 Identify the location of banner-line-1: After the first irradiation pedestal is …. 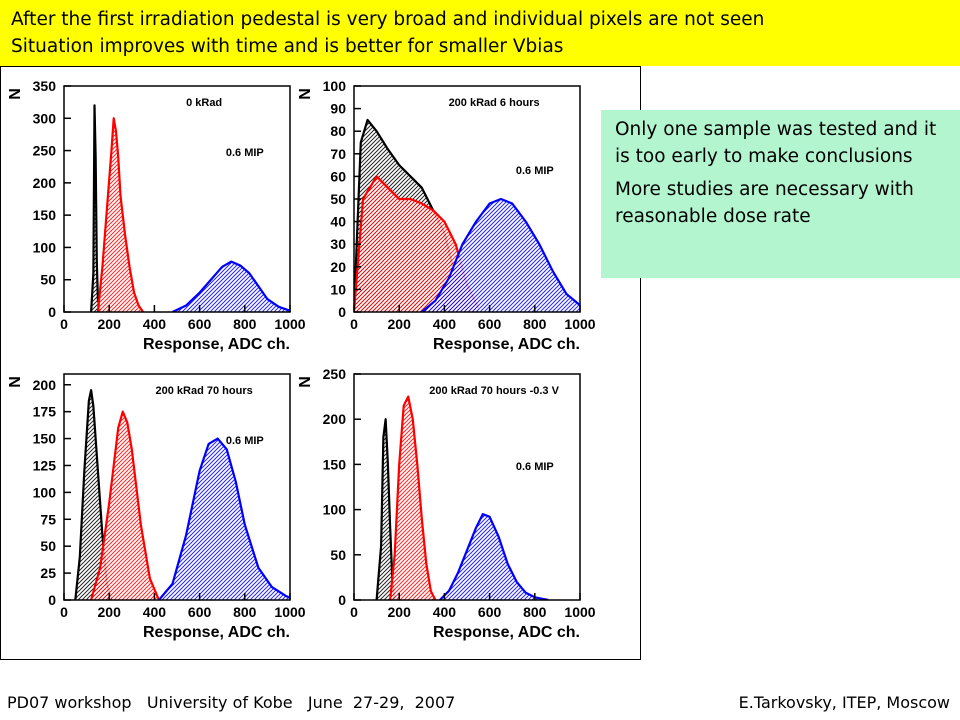
(388, 19).